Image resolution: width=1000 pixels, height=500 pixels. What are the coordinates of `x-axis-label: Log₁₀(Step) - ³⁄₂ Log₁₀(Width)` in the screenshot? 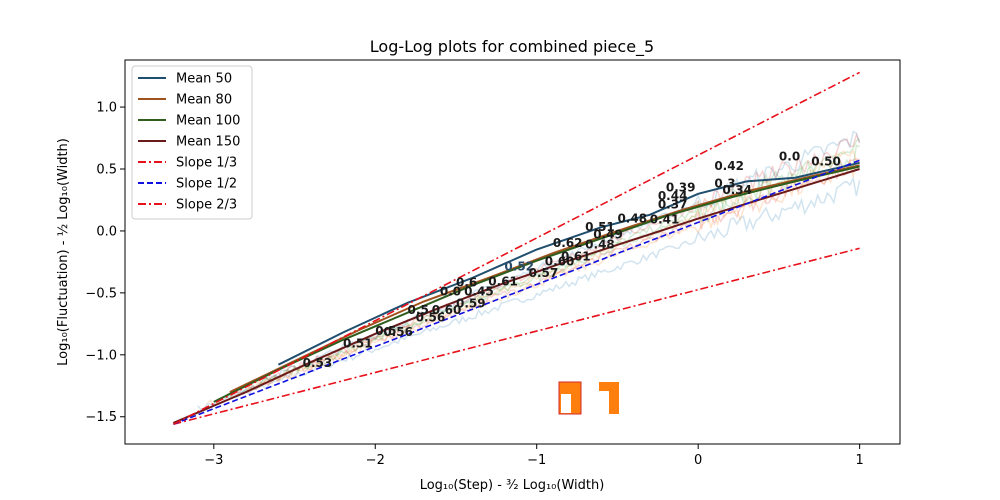 It's located at (512, 485).